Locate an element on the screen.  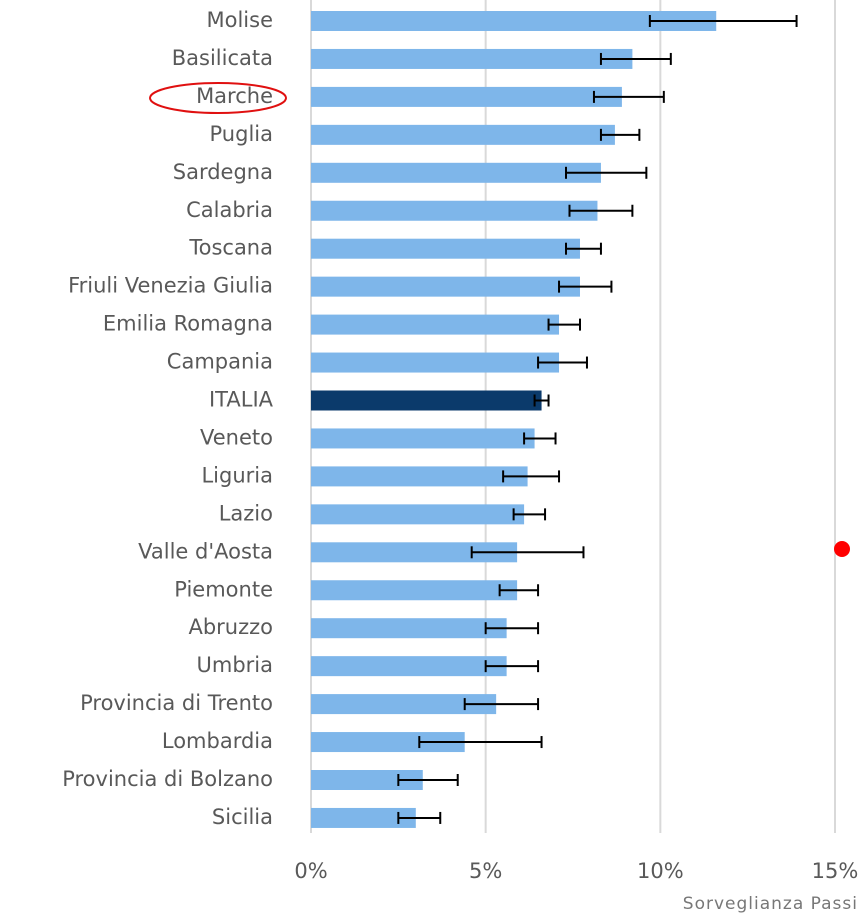
highlight-ellipse is located at coordinates (218, 98).